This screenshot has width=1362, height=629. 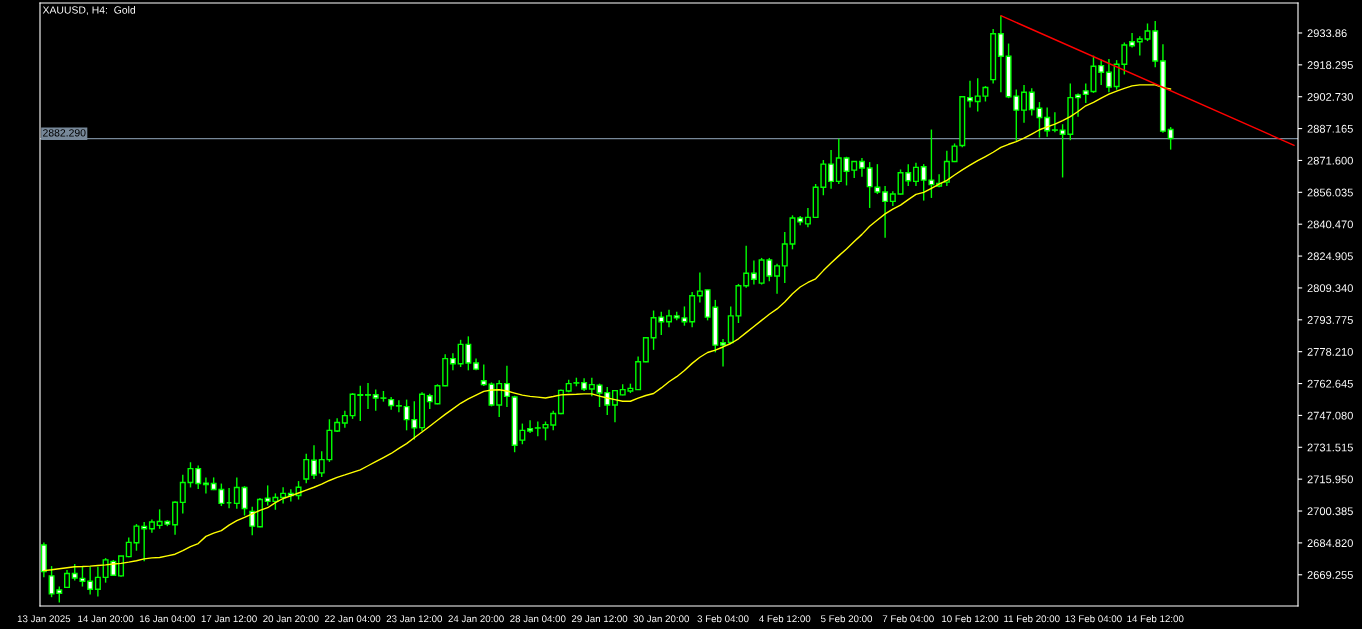 I want to click on y-tick-label: 2747.080, so click(x=1330, y=415).